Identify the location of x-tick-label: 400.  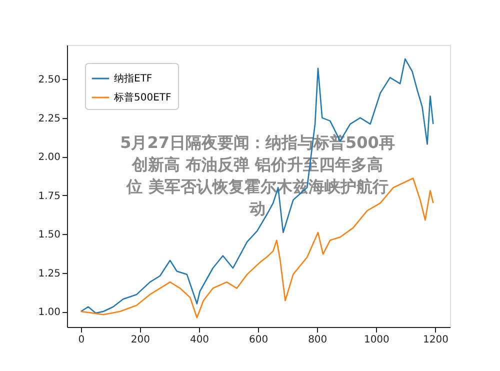
(200, 340).